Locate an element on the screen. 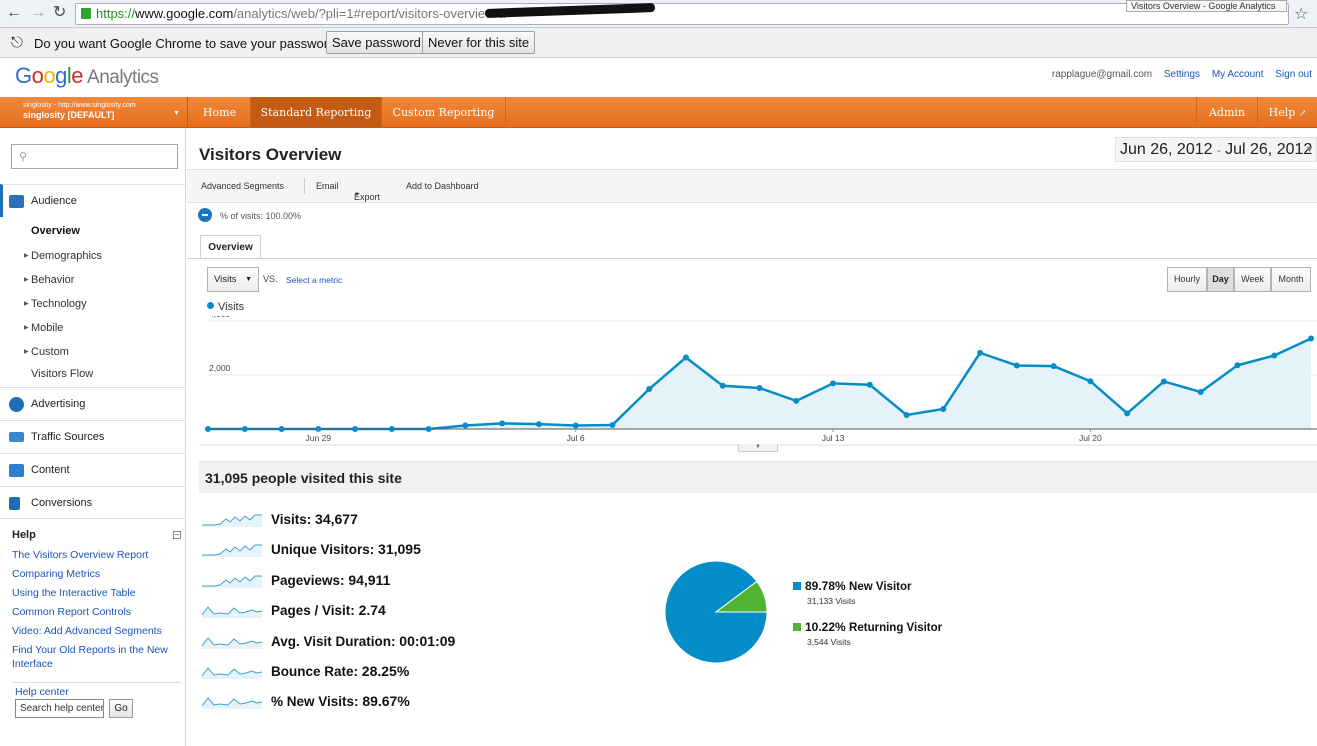  help-link: Comparing Metrics is located at coordinates (56, 574).